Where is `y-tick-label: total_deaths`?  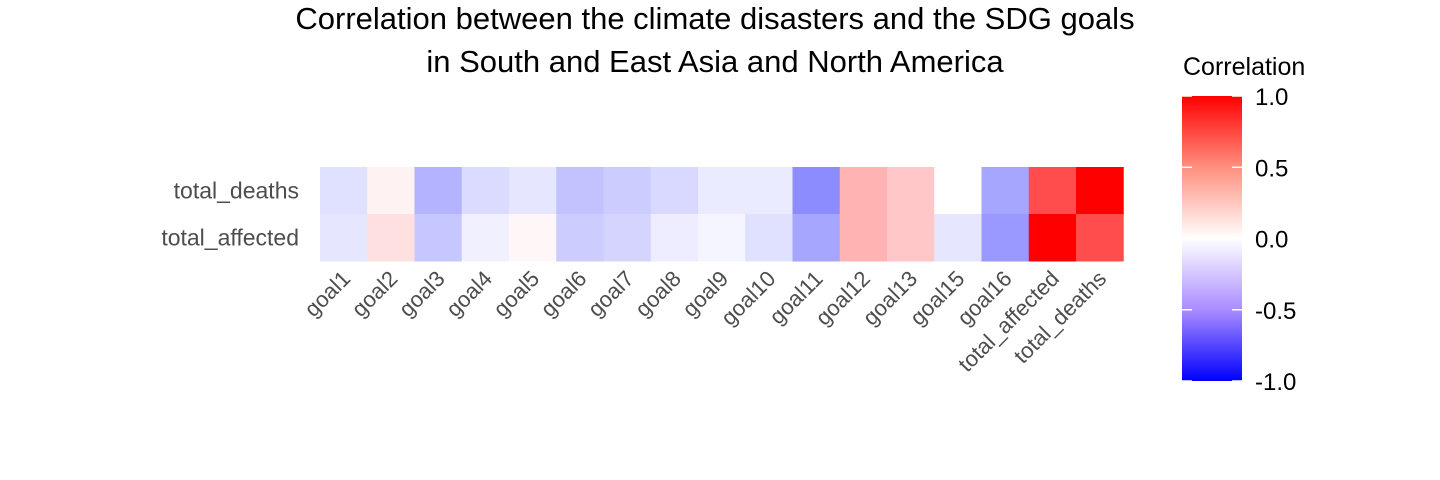
y-tick-label: total_deaths is located at coordinates (236, 191).